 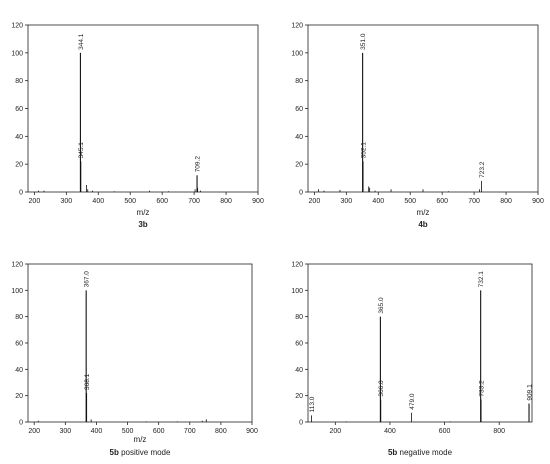 I want to click on peak-label: 723.2, so click(x=482, y=169).